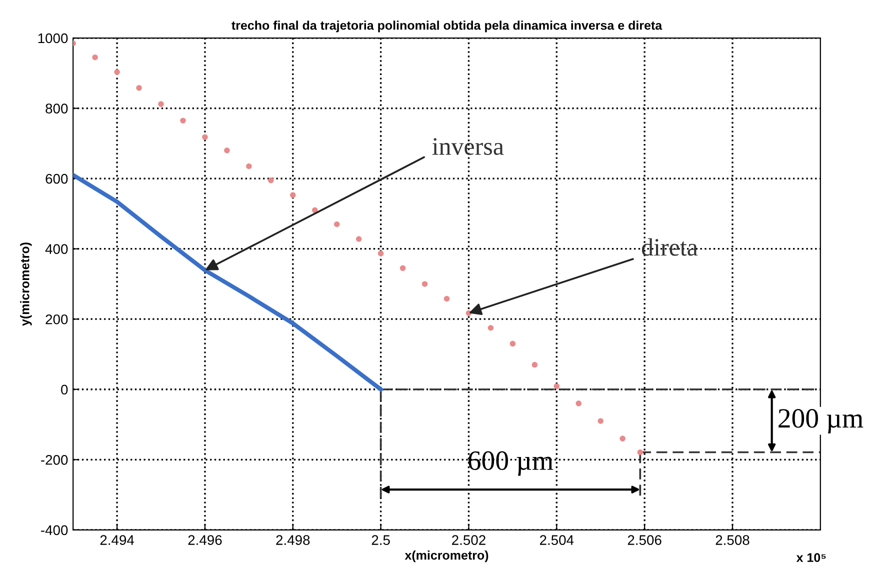 This screenshot has width=870, height=576. What do you see at coordinates (53, 38) in the screenshot?
I see `y-tick-label: 1000` at bounding box center [53, 38].